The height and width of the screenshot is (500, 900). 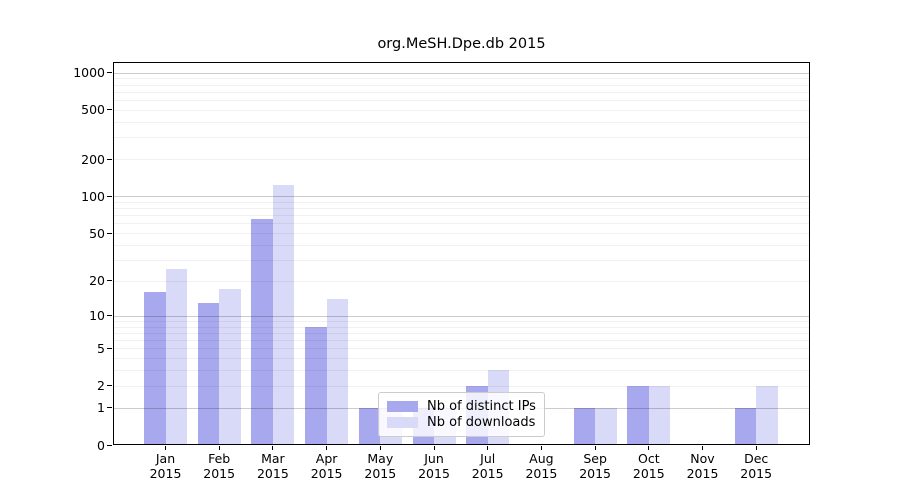 What do you see at coordinates (461, 44) in the screenshot?
I see `chart-title: org.MeSH.Dpe.db 2015` at bounding box center [461, 44].